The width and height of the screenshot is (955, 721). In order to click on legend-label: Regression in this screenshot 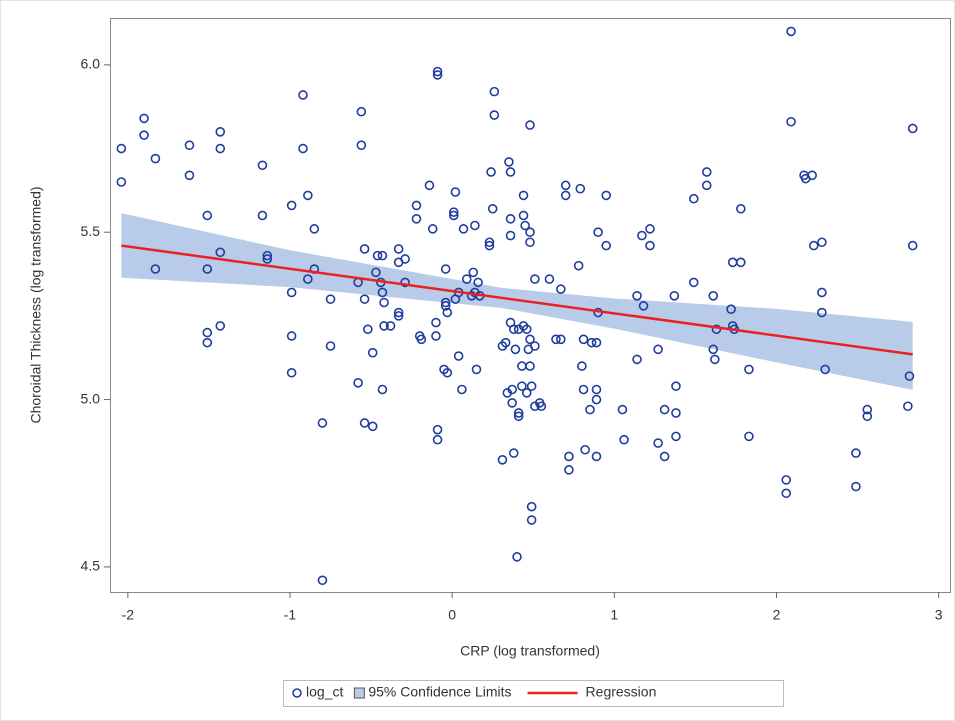, I will do `click(621, 692)`.